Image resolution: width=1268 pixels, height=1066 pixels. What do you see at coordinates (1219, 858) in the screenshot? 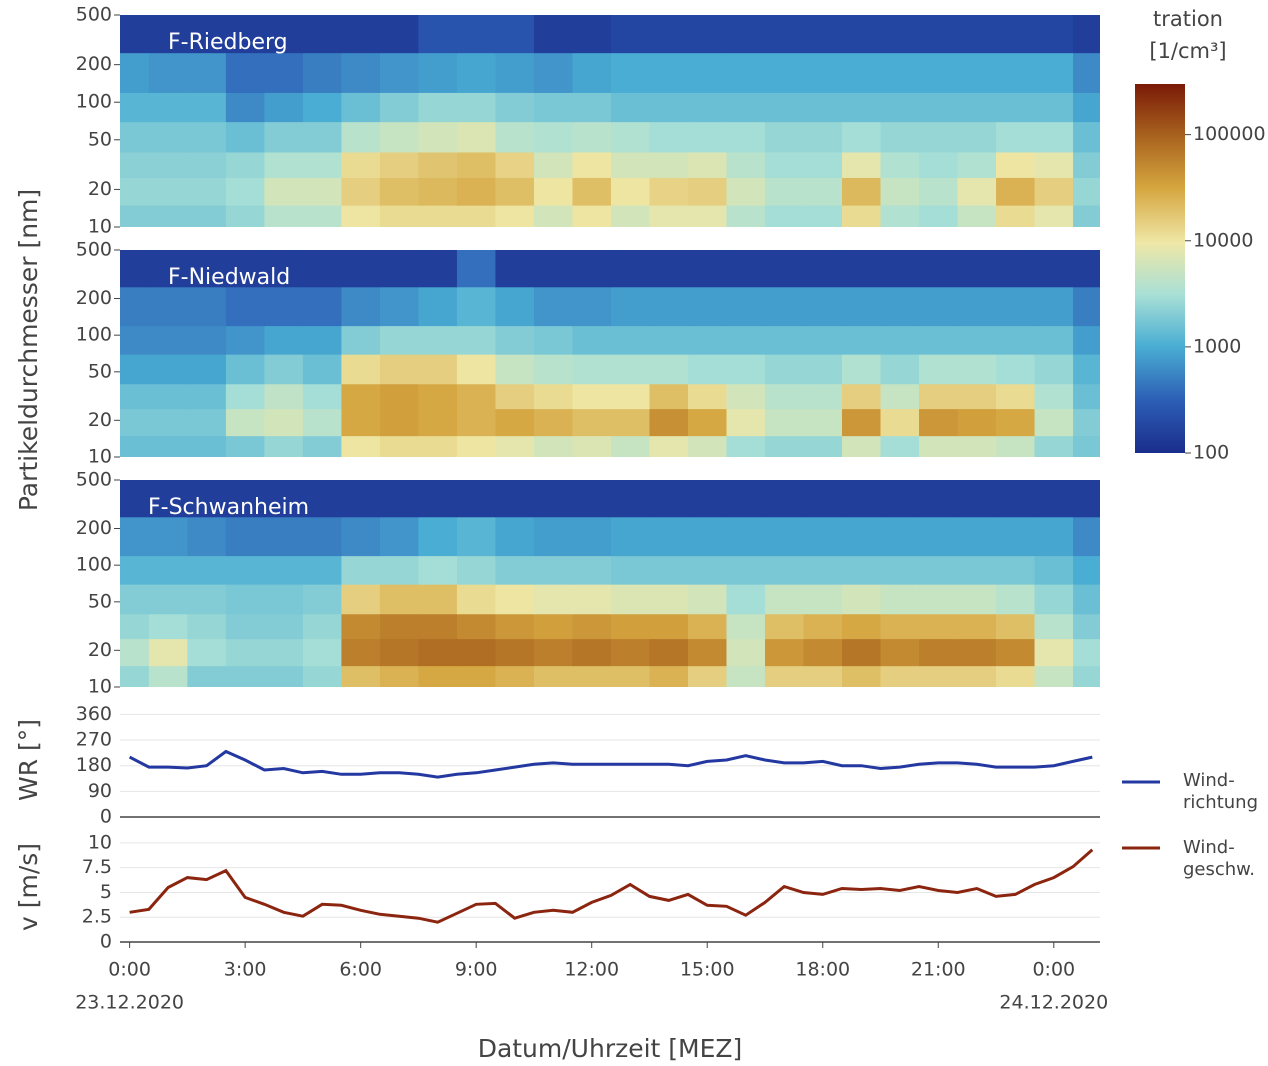
I see `legend-label: Wind- geschw.` at bounding box center [1219, 858].